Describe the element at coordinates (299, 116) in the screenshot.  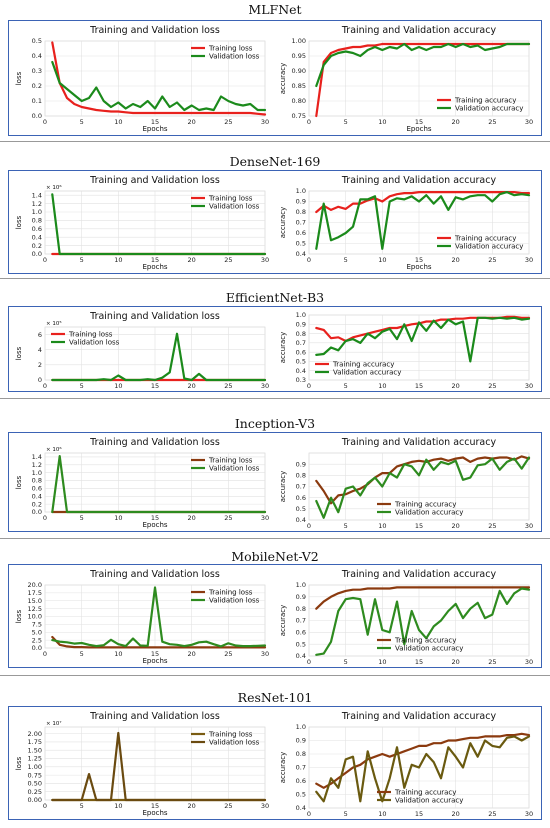
I see `y-tick-label: 0.75` at that location.